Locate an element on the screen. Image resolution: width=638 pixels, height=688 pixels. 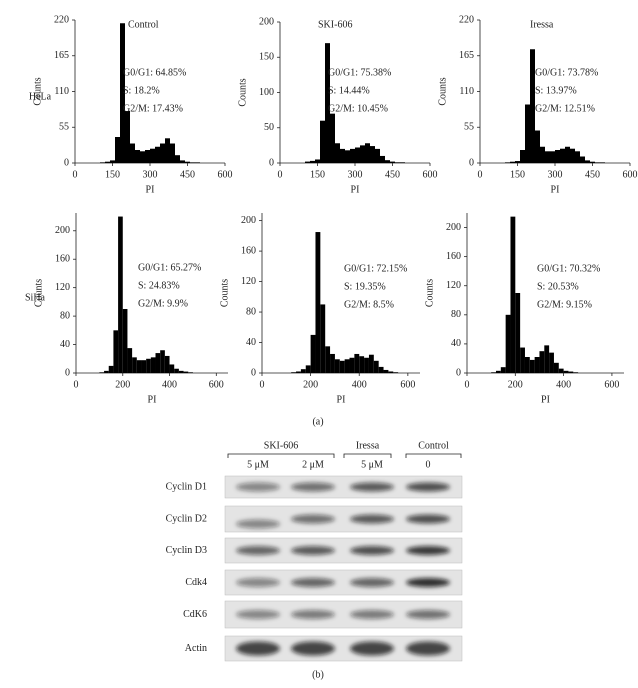
chart-title: SKI-606 is located at coordinates (335, 24).